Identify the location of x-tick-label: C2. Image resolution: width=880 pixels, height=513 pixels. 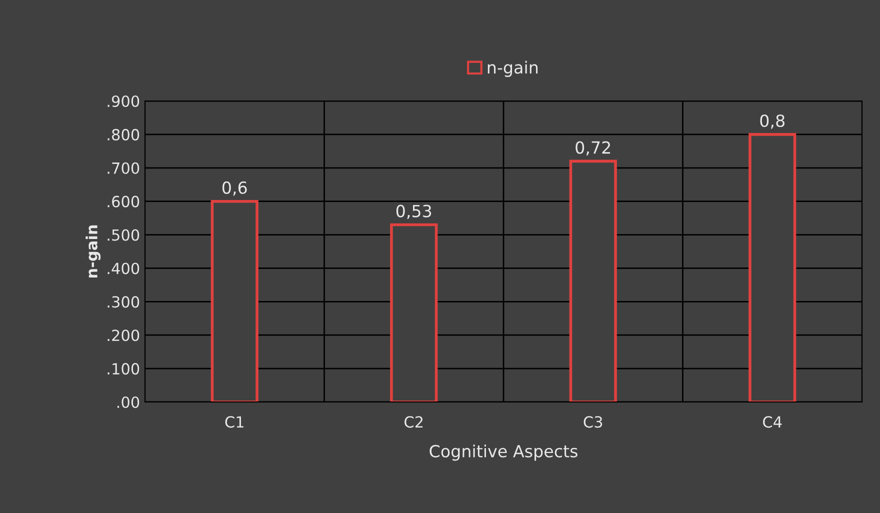
(413, 422).